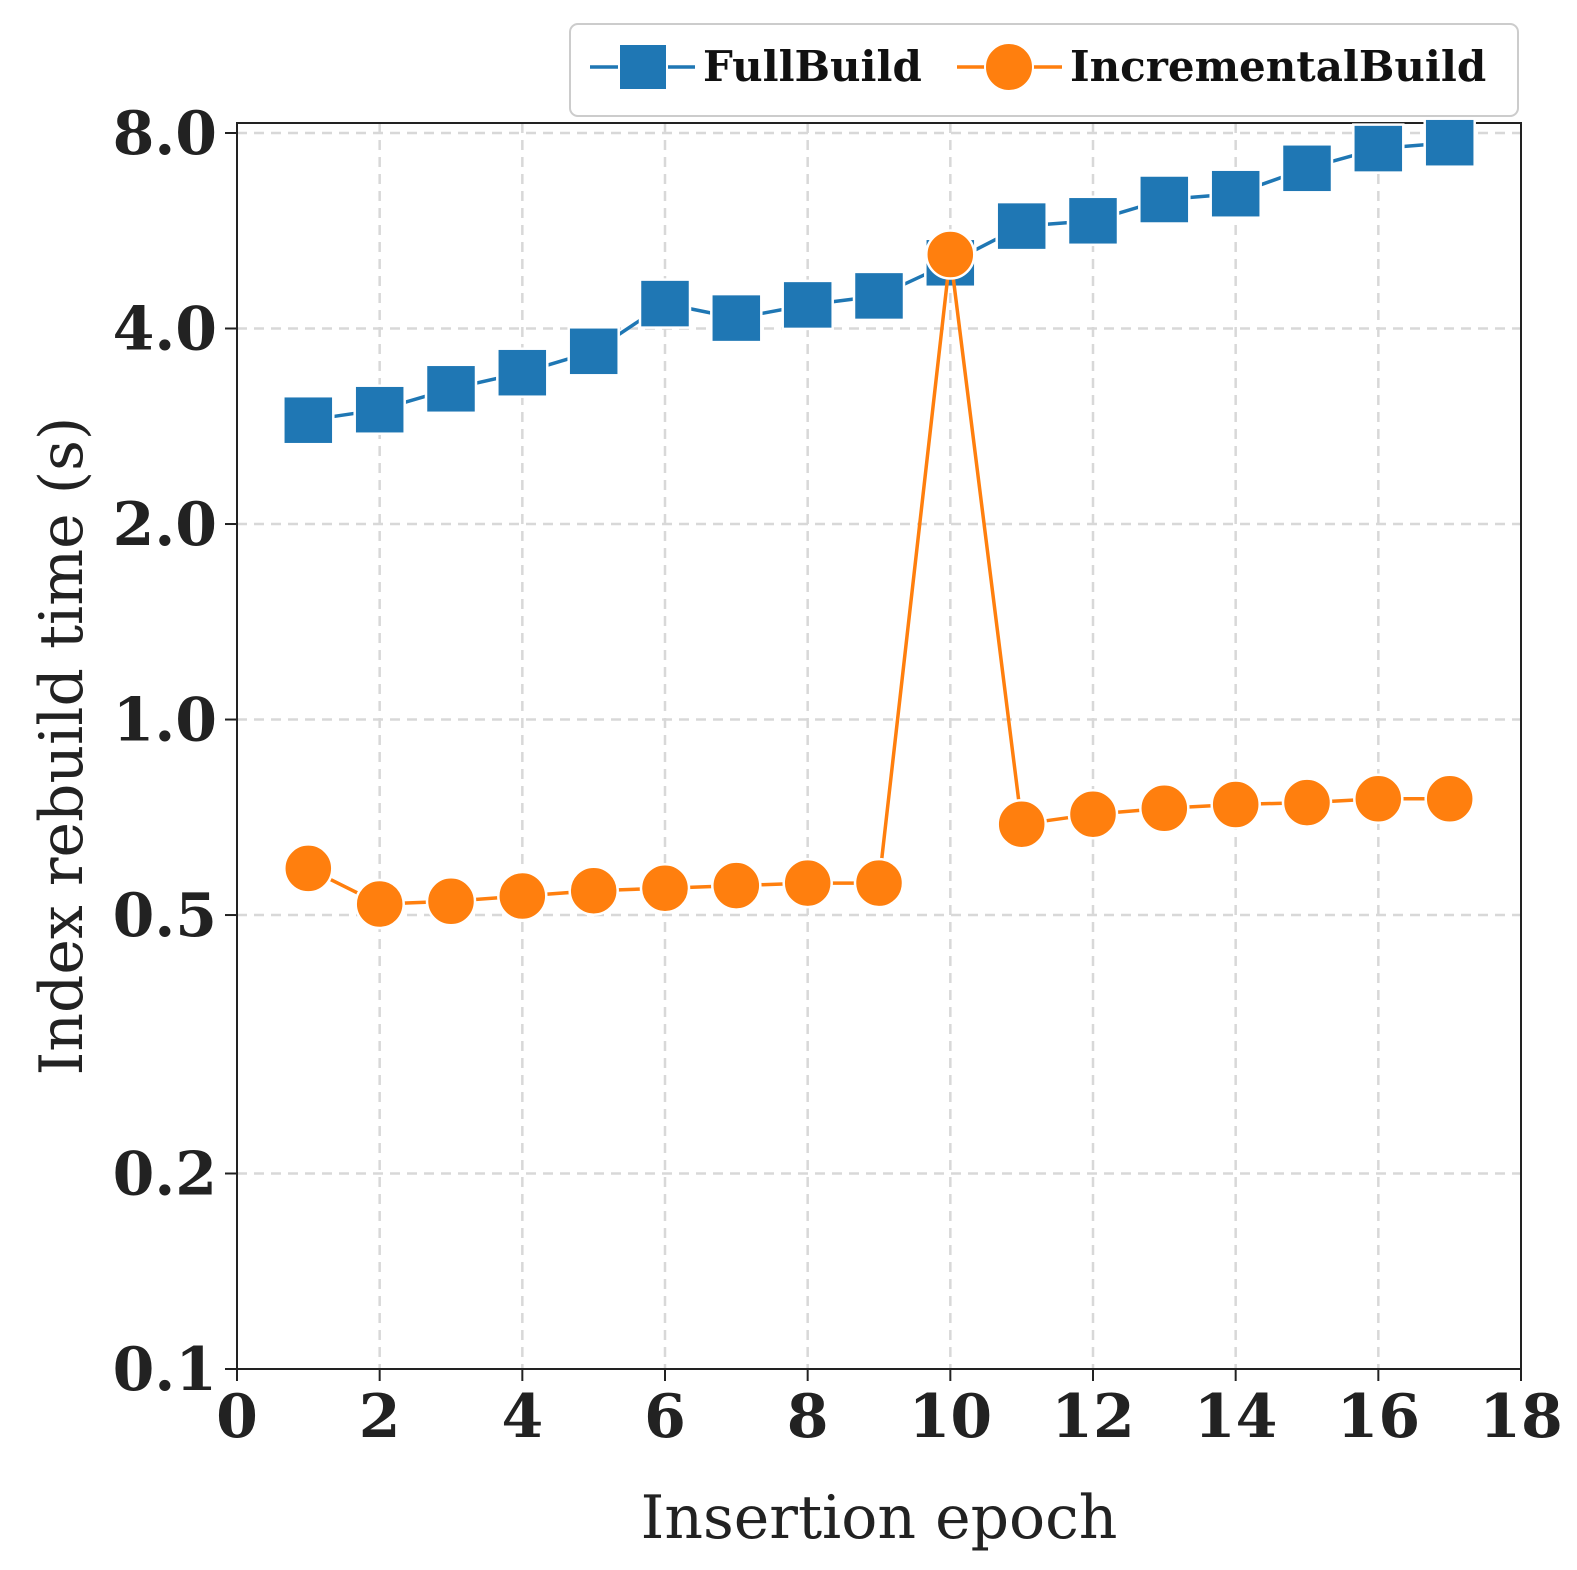 Image resolution: width=1577 pixels, height=1570 pixels. I want to click on x-tick-label: 14, so click(1236, 1417).